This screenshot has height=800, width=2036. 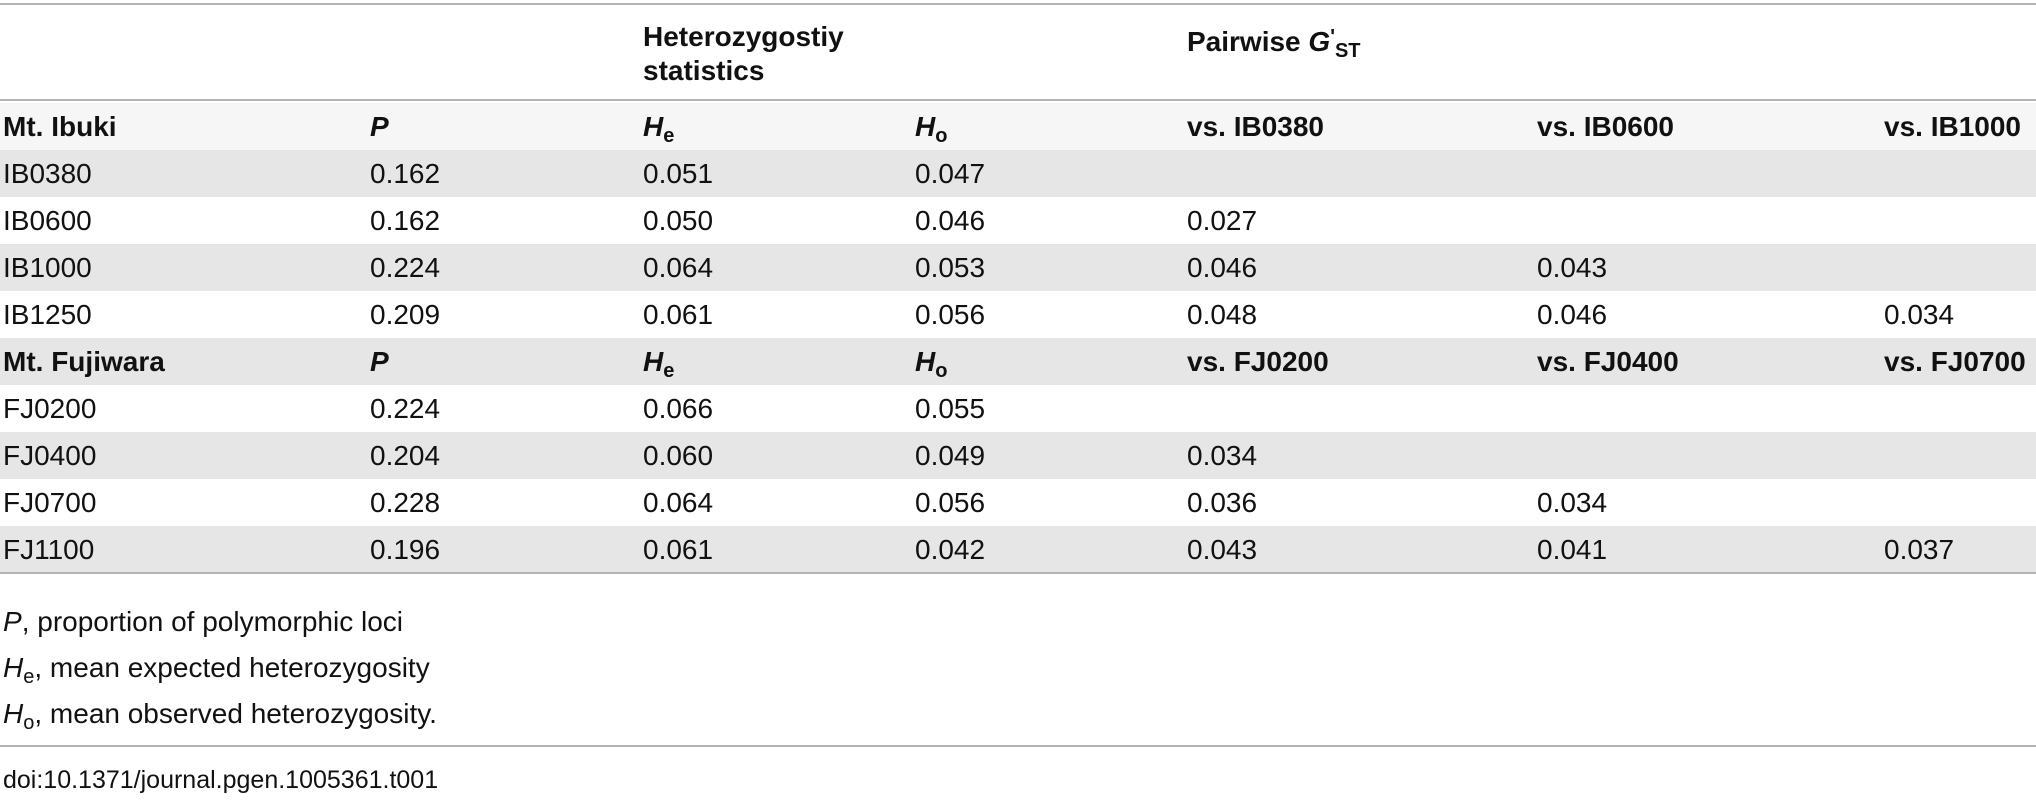 I want to click on doi-link: doi:10.1371/journal.pgen.1005361.t001, so click(x=221, y=780).